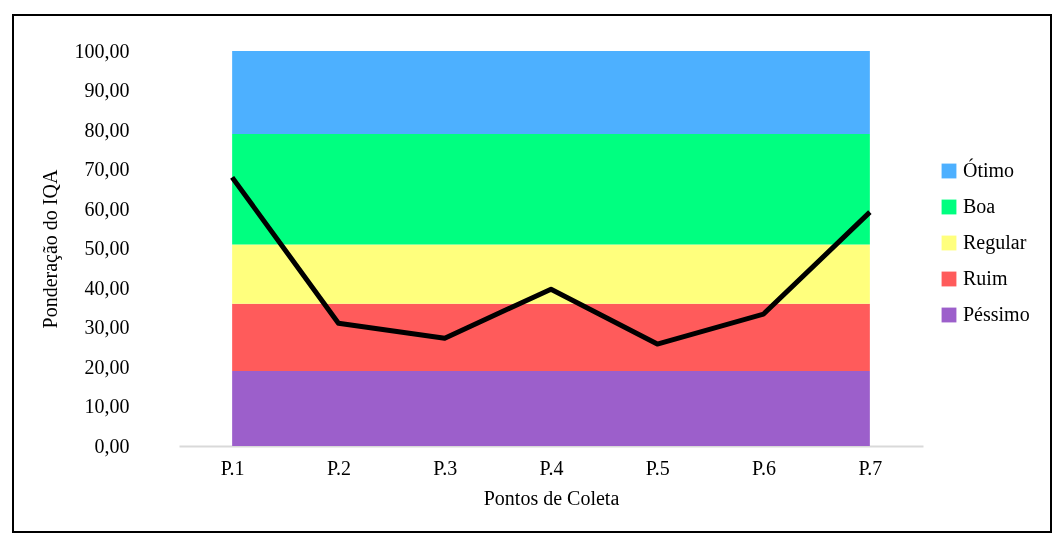 Image resolution: width=1058 pixels, height=535 pixels. I want to click on y-axis-title: Ponderação do IQA, so click(50, 249).